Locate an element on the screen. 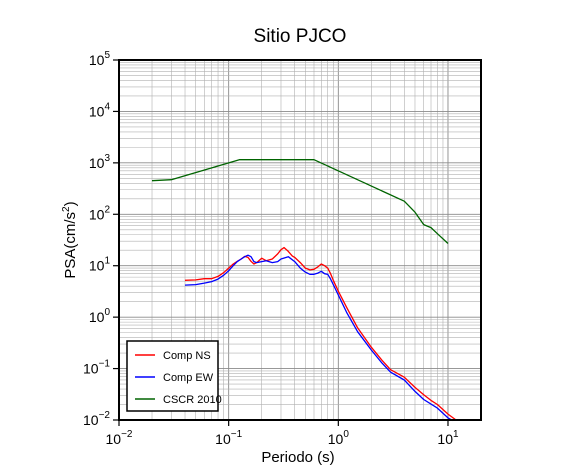 Image resolution: width=586 pixels, height=475 pixels. x-tick-label: 10⁻¹ is located at coordinates (228, 438).